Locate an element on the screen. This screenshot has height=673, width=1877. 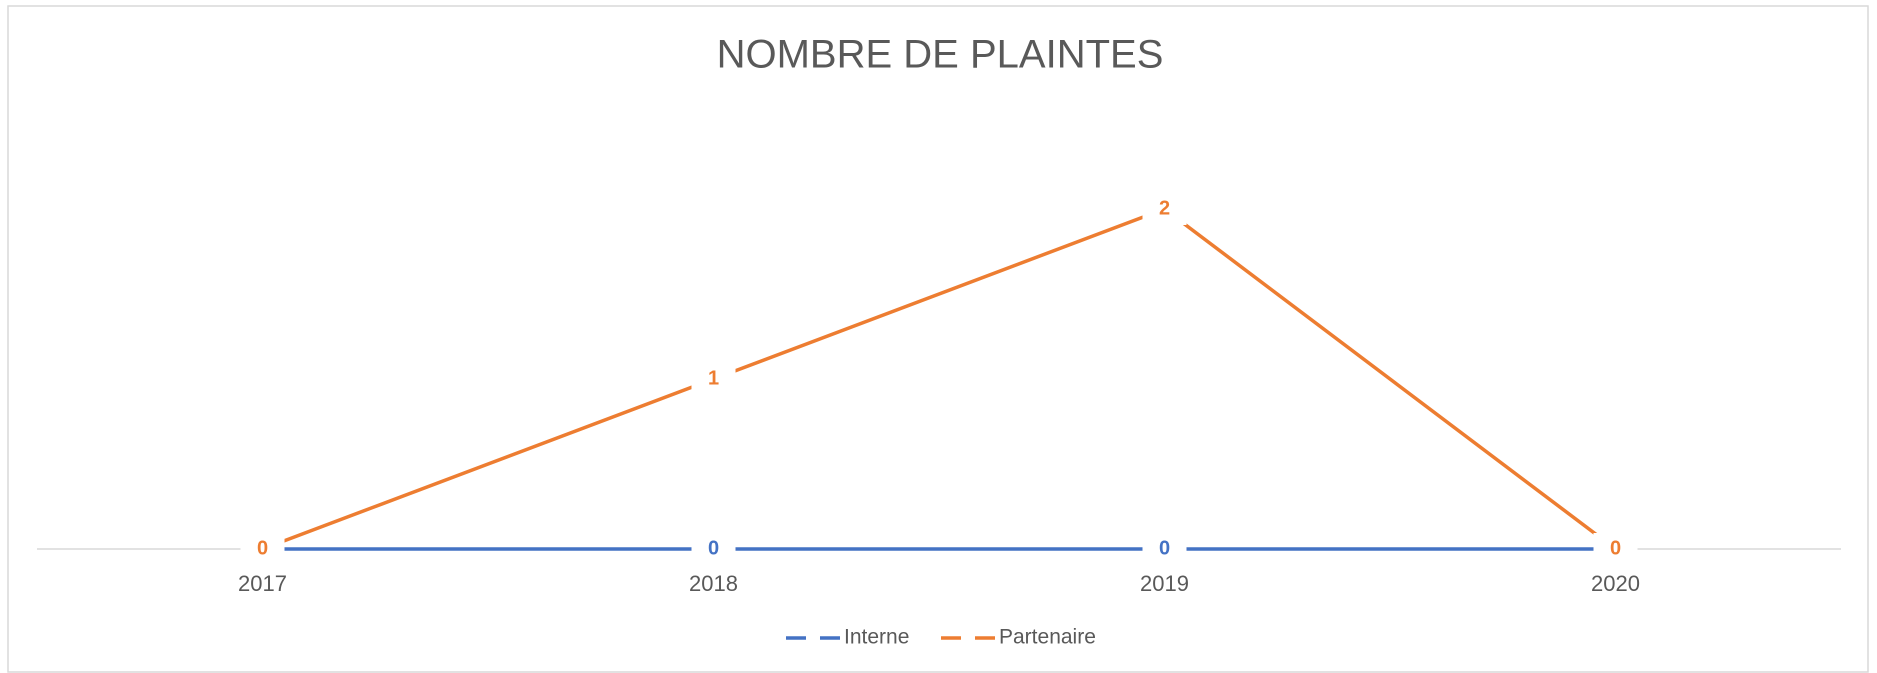
data-label: 1 is located at coordinates (713, 378).